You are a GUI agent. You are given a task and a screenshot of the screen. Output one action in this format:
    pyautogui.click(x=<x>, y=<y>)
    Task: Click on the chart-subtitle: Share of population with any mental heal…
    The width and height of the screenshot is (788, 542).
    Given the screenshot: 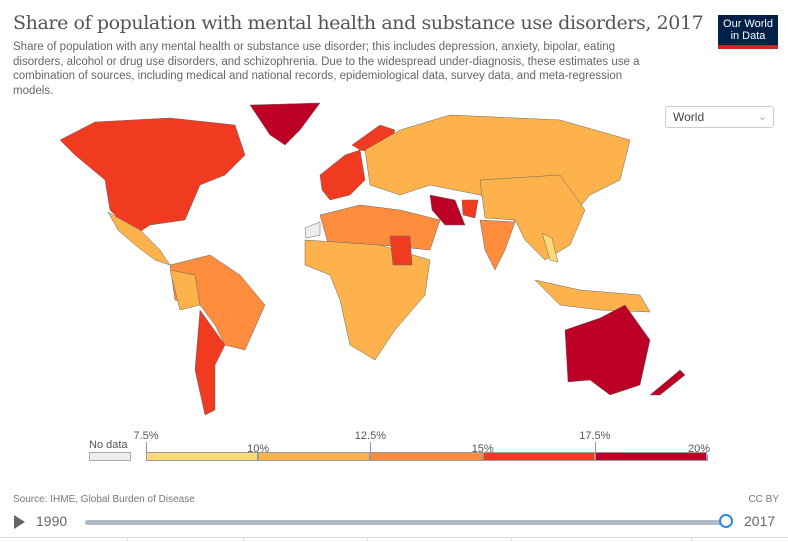 What is the action you would take?
    pyautogui.click(x=326, y=69)
    